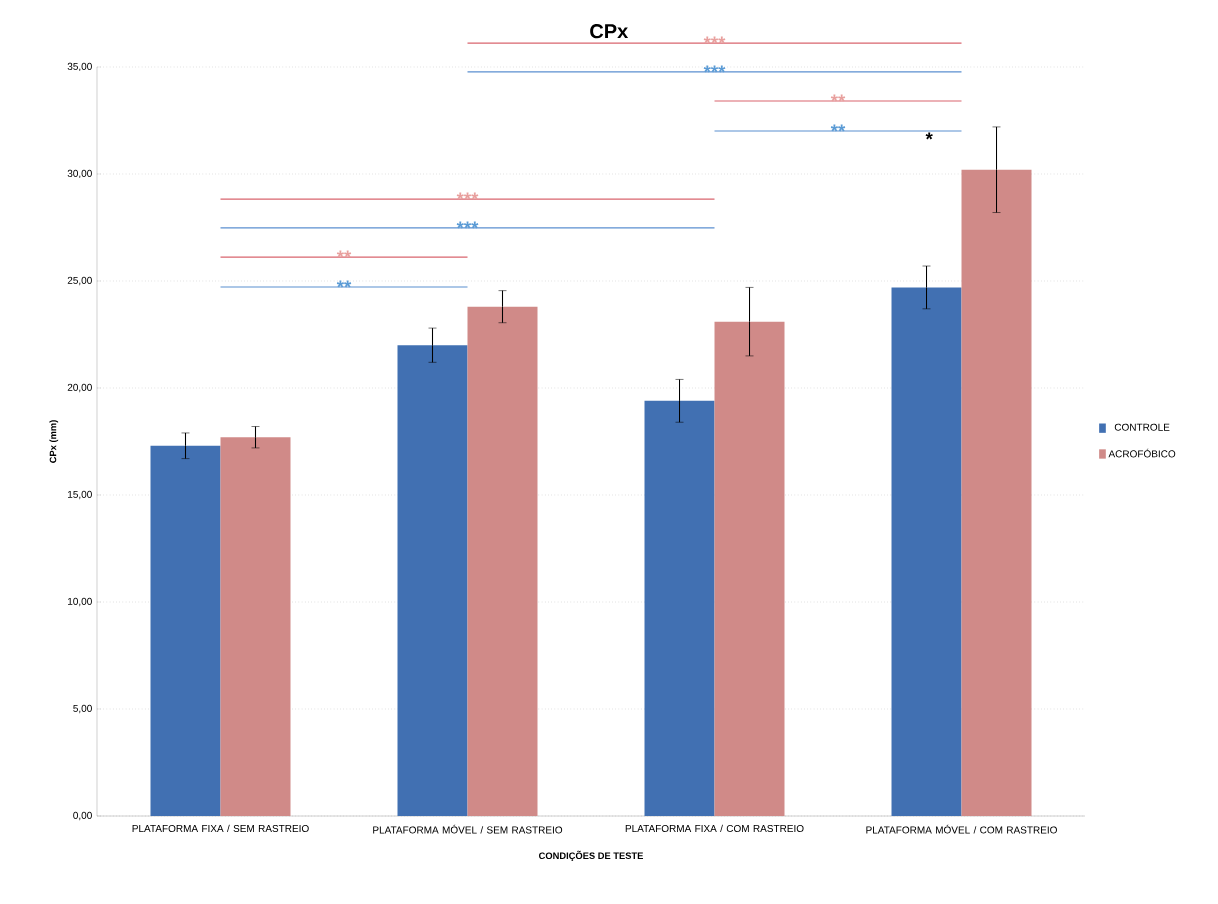  Describe the element at coordinates (961, 829) in the screenshot. I see `x-tick-label: PLATAFORMA MÓVEL / COM RASTREIO` at that location.